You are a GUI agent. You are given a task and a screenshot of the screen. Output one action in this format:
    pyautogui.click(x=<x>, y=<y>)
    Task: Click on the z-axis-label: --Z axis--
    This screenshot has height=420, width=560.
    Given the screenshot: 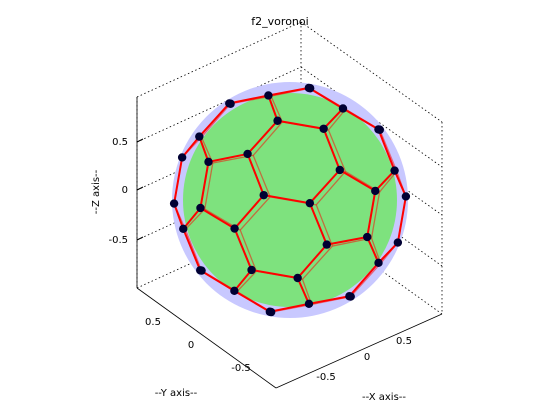 What is the action you would take?
    pyautogui.click(x=96, y=191)
    